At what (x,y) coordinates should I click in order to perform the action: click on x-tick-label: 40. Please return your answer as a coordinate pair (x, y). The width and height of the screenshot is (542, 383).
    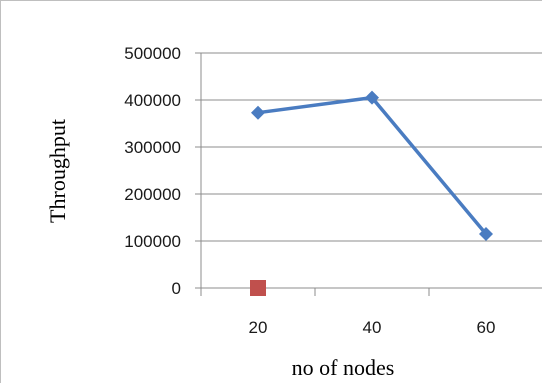
    Looking at the image, I should click on (372, 327).